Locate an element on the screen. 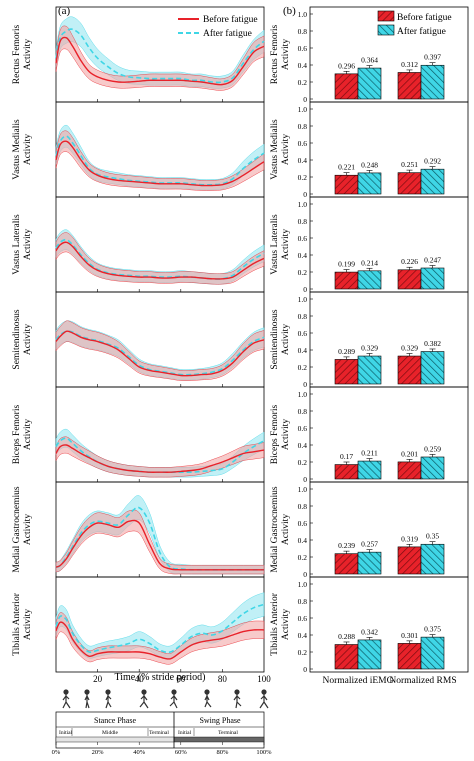 This screenshot has width=474, height=761. y-axis-label: Medial Gastrocnemius is located at coordinates (275, 529).